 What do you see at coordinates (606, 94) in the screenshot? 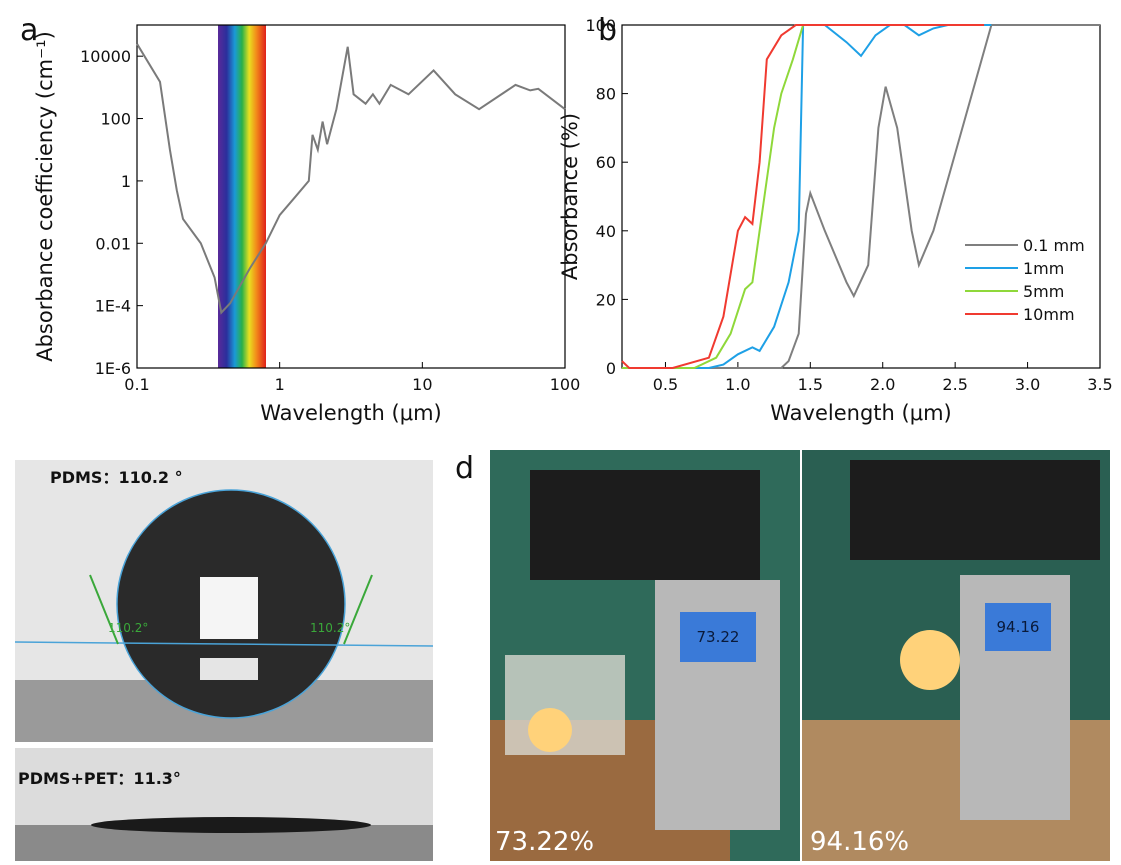
I see `y-tick-label: 80` at bounding box center [606, 94].